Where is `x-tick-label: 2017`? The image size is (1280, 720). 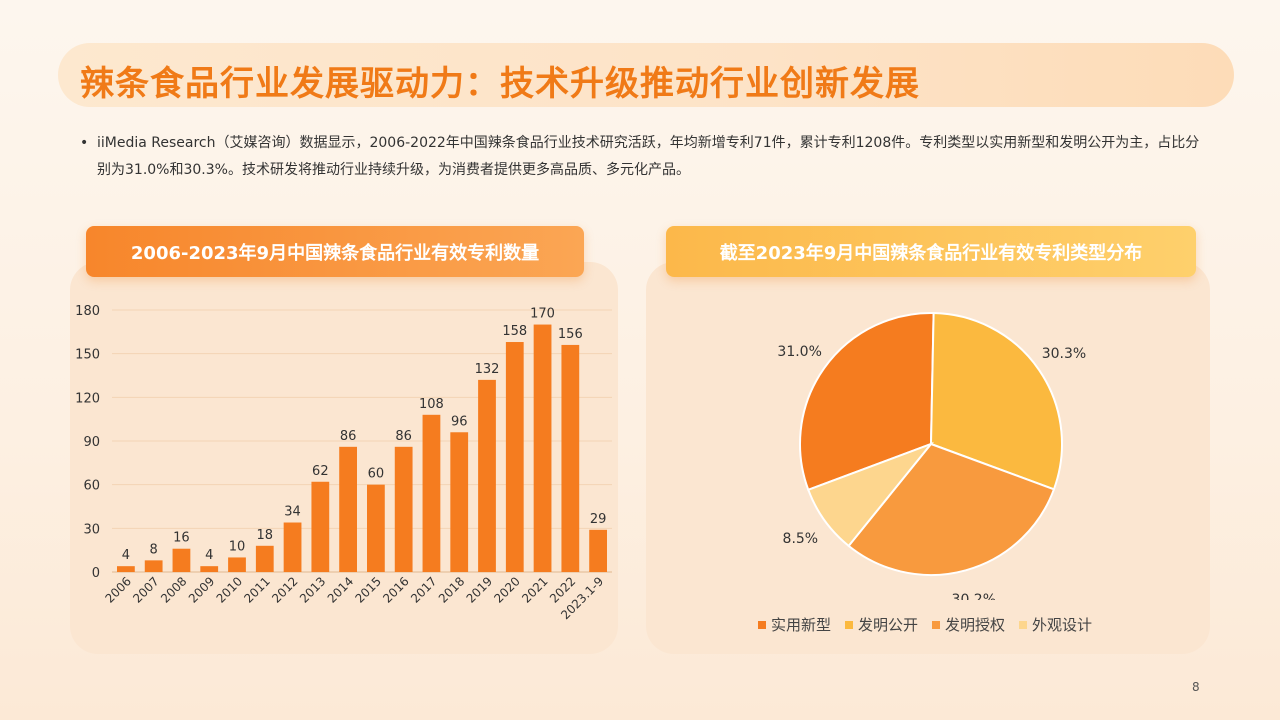
x-tick-label: 2017 is located at coordinates (423, 589).